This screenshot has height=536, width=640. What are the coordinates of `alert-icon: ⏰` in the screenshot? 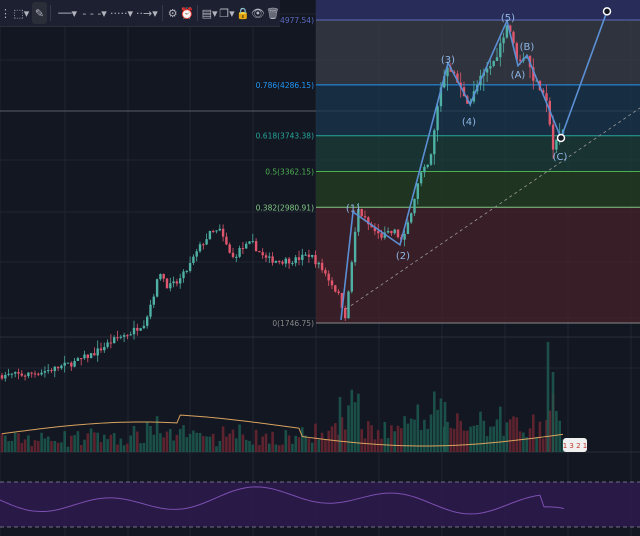 It's located at (187, 13).